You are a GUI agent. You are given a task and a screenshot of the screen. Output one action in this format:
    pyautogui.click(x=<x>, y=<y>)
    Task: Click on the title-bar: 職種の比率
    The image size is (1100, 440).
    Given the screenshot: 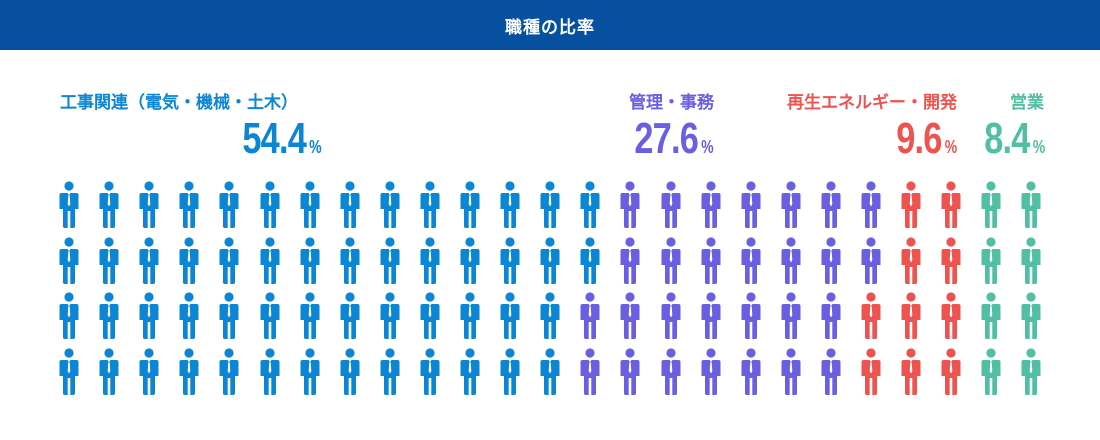 What is the action you would take?
    pyautogui.click(x=550, y=25)
    